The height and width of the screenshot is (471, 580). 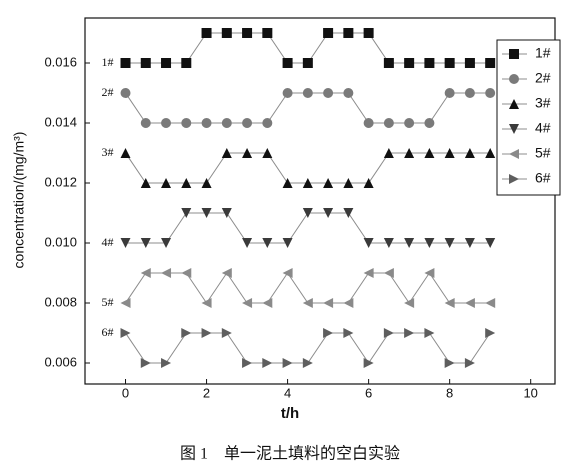 What do you see at coordinates (108, 242) in the screenshot?
I see `series-annotation: 4#` at bounding box center [108, 242].